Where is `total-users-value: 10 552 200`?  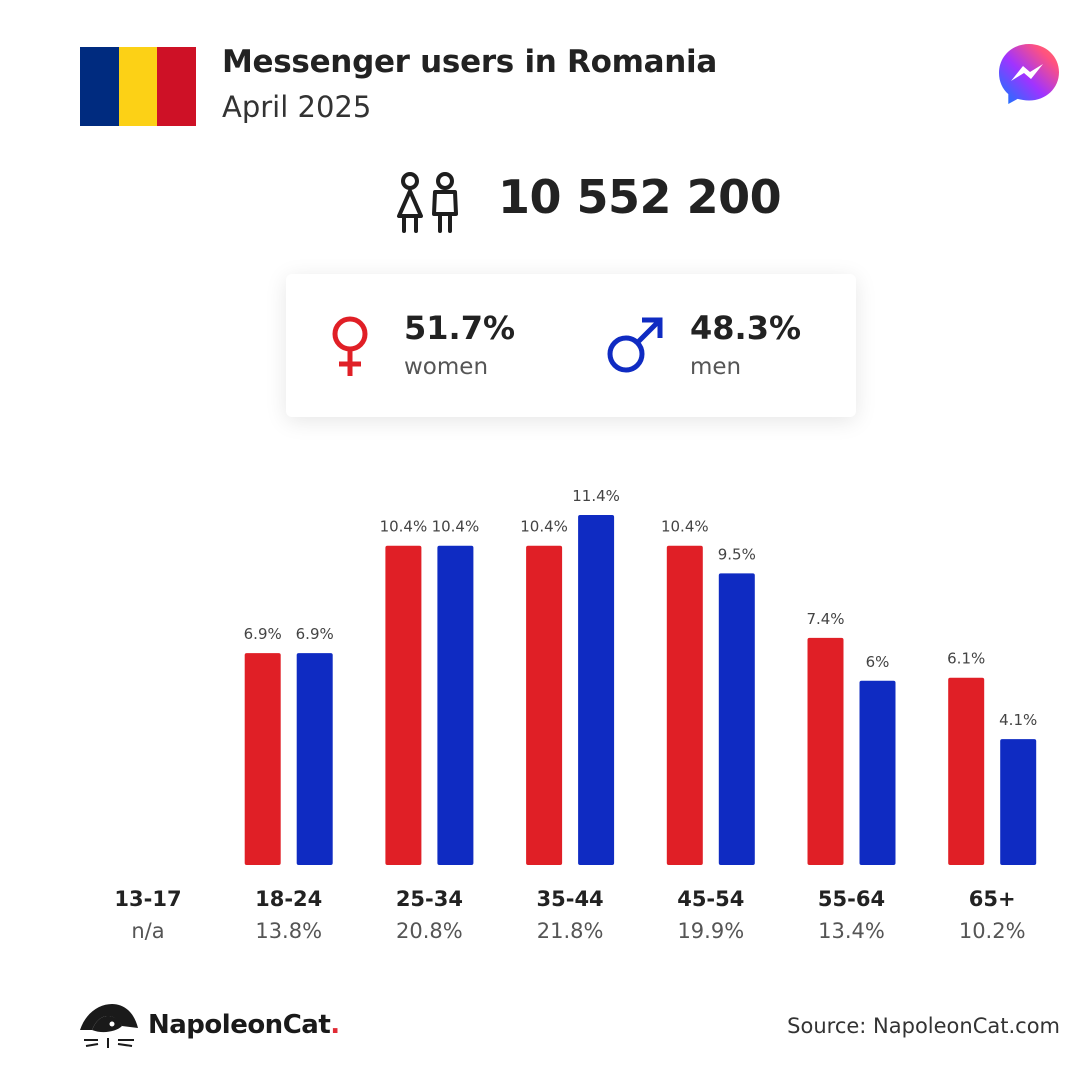
total-users-value: 10 552 200 is located at coordinates (640, 197).